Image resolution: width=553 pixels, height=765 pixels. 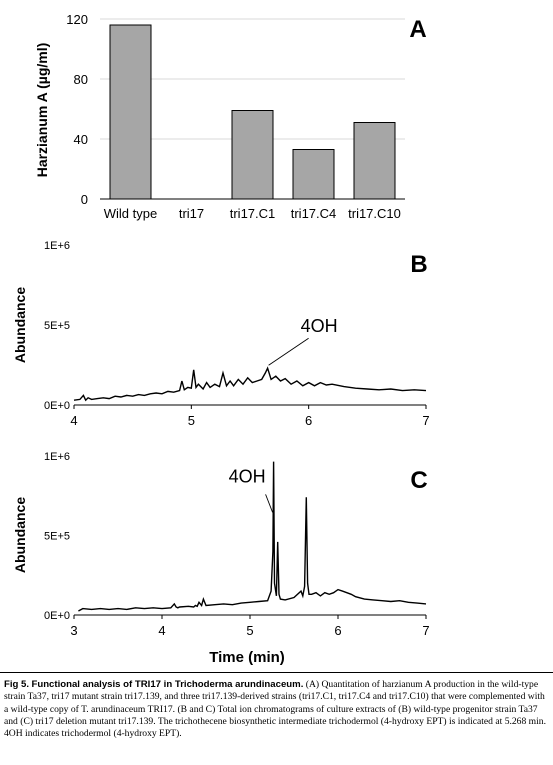 What do you see at coordinates (269, 503) in the screenshot?
I see `panel-c-annotation-pointer` at bounding box center [269, 503].